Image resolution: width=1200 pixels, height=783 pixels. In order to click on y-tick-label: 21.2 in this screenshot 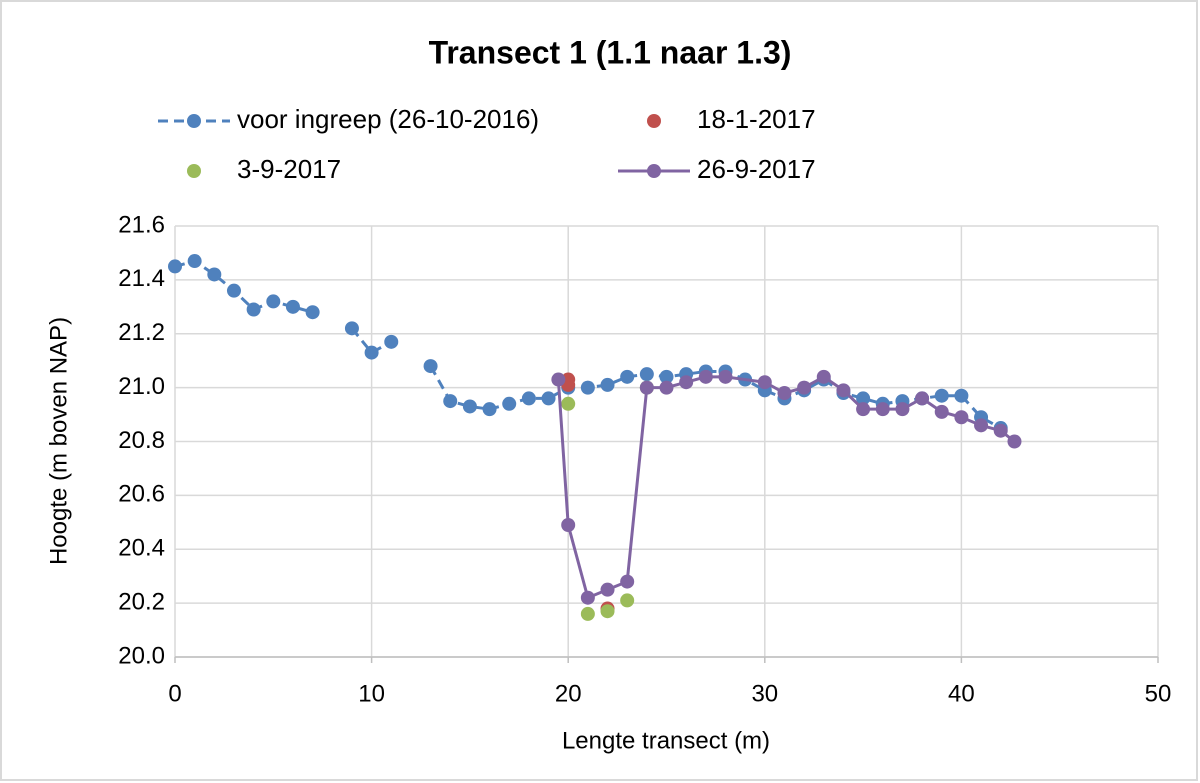, I will do `click(141, 332)`.